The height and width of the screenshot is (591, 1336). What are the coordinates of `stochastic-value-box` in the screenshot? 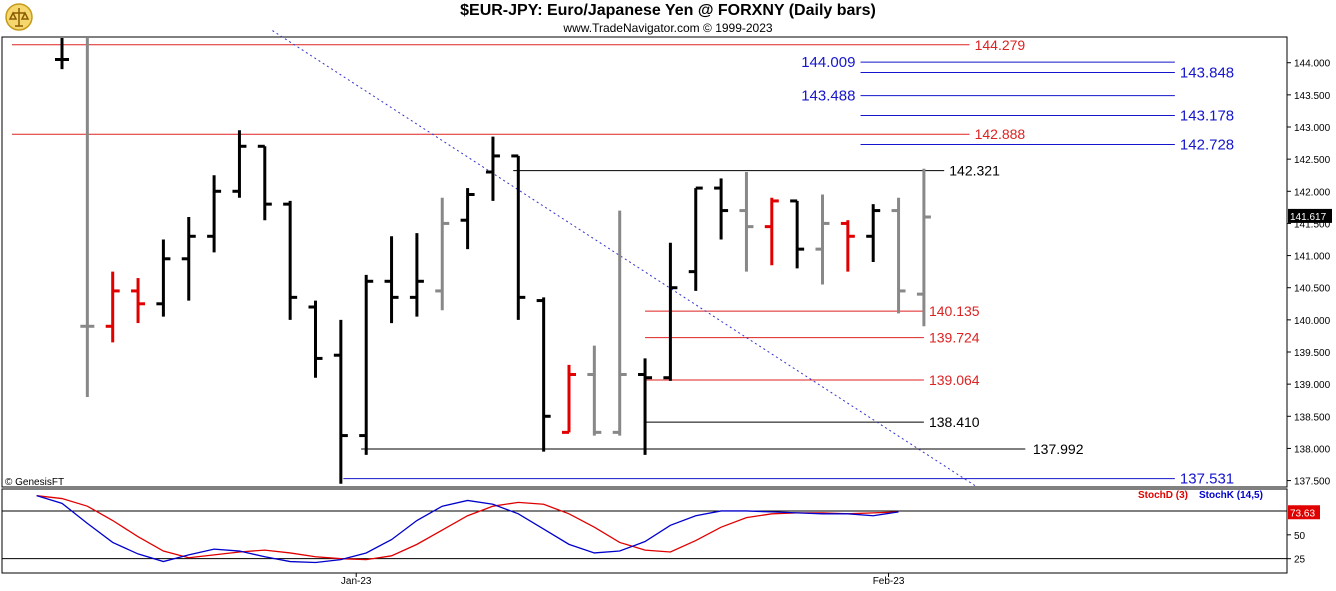 It's located at (1304, 512).